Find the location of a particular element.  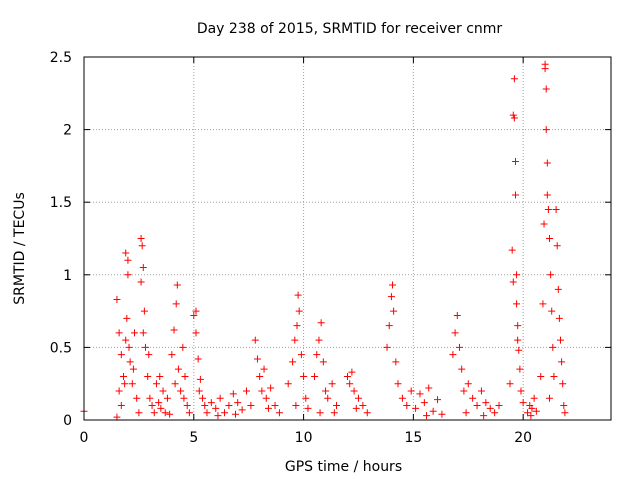

x-tick-label: 15 is located at coordinates (413, 438).